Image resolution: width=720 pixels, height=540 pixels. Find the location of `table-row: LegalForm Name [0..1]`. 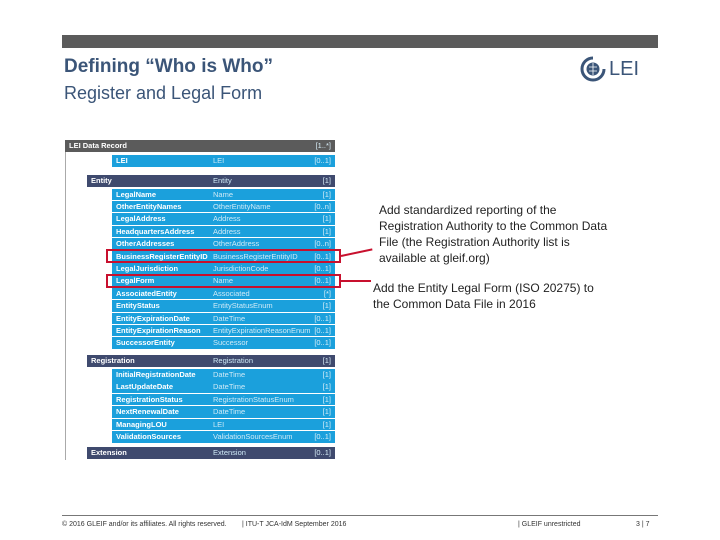

table-row: LegalForm Name [0..1] is located at coordinates (223, 281).